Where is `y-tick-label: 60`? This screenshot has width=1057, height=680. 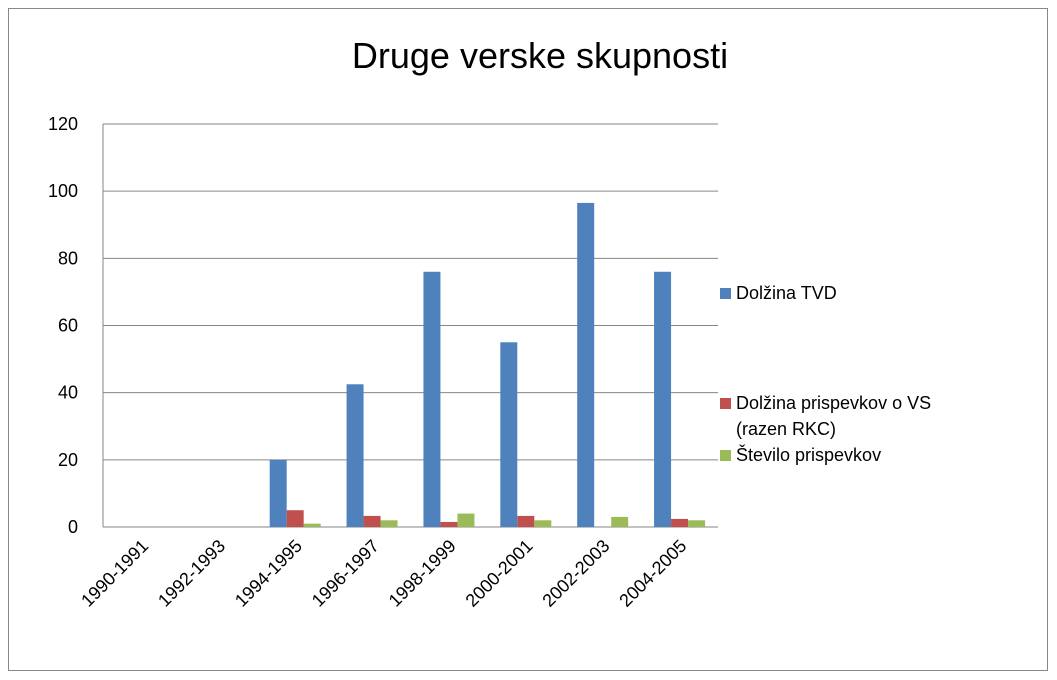 y-tick-label: 60 is located at coordinates (68, 326).